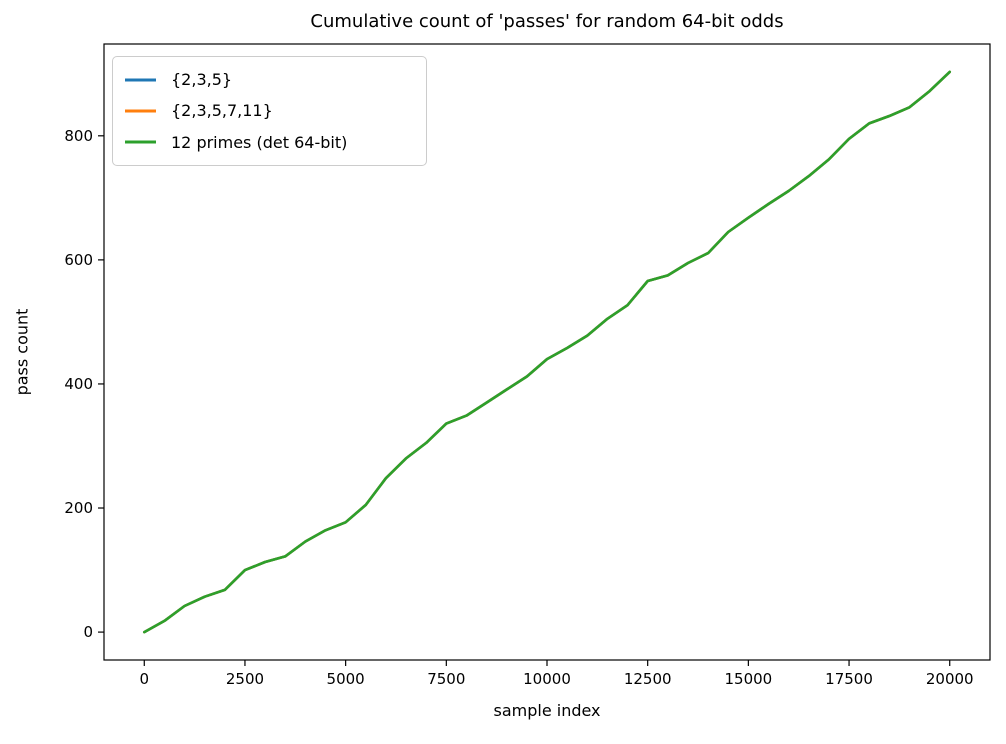  I want to click on y-tick-label: 400, so click(78, 384).